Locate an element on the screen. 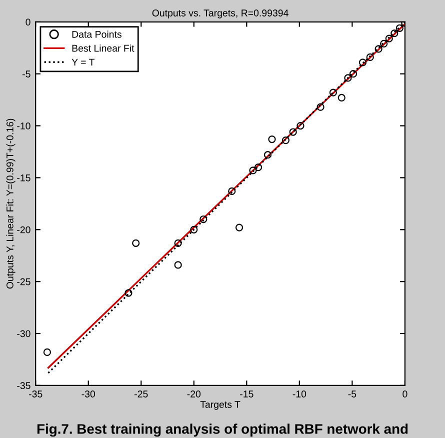  x-tick-label: -30 is located at coordinates (89, 394).